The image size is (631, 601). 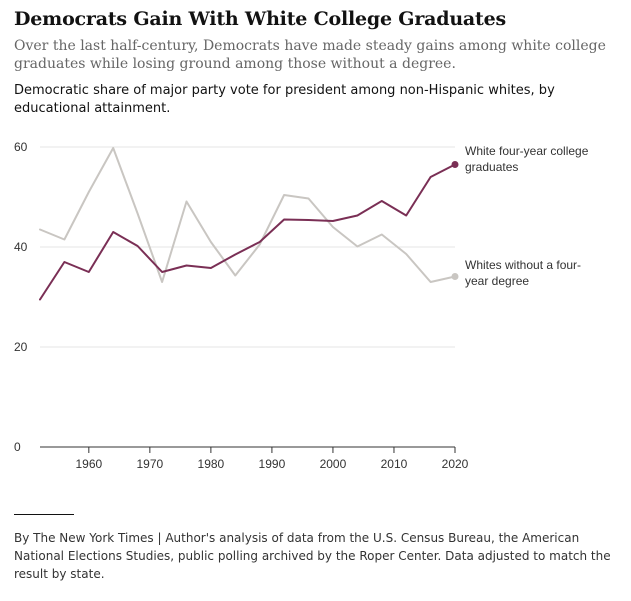 I want to click on footer-divider, so click(x=44, y=514).